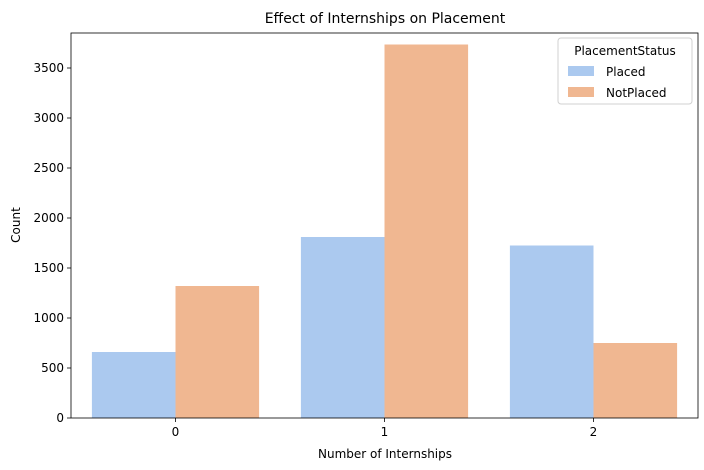 This screenshot has height=470, width=704. What do you see at coordinates (48, 218) in the screenshot?
I see `y-tick-label-2000: 2000` at bounding box center [48, 218].